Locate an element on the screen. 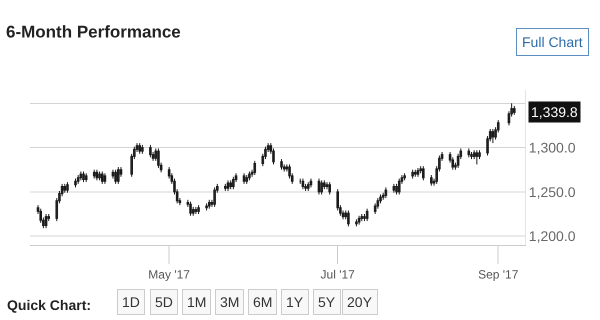 This screenshot has height=320, width=600. text: 1D is located at coordinates (131, 302).